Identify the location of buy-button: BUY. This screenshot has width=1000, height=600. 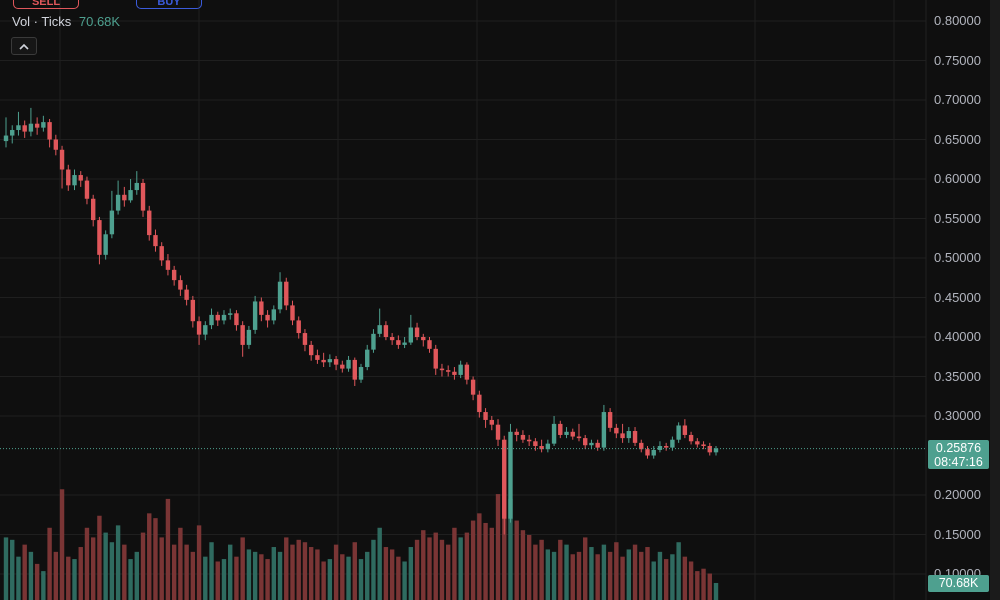
(169, 4).